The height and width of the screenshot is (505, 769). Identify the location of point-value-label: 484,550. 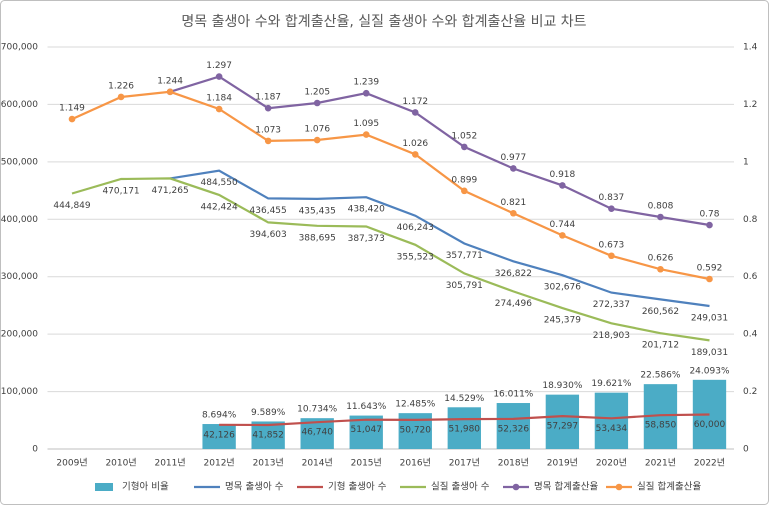
(219, 183).